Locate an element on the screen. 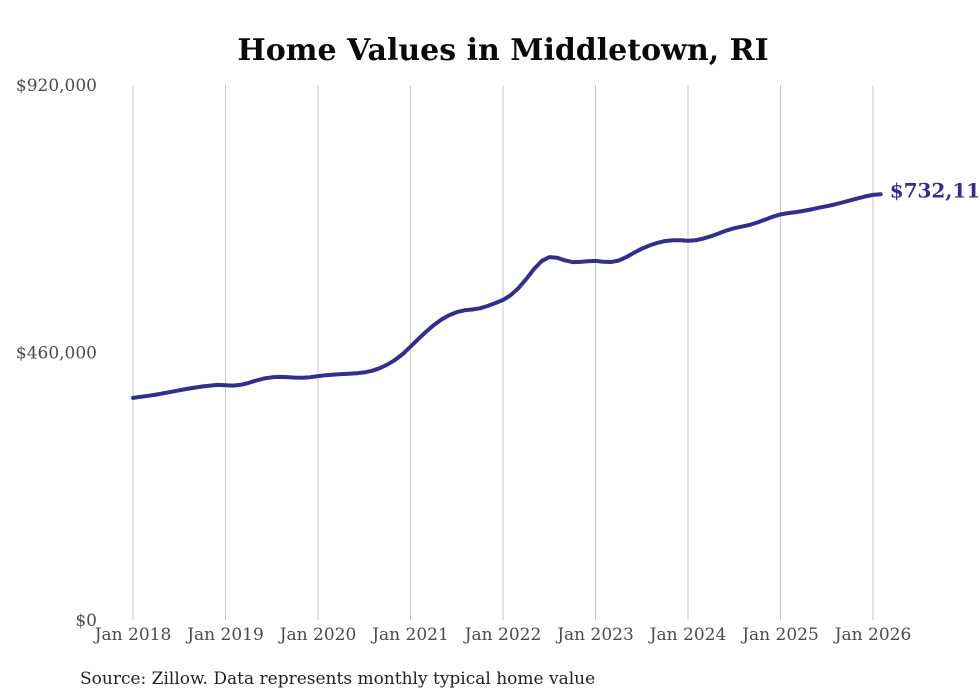 Image resolution: width=980 pixels, height=699 pixels. x-tick-label: Jan 2024 is located at coordinates (687, 635).